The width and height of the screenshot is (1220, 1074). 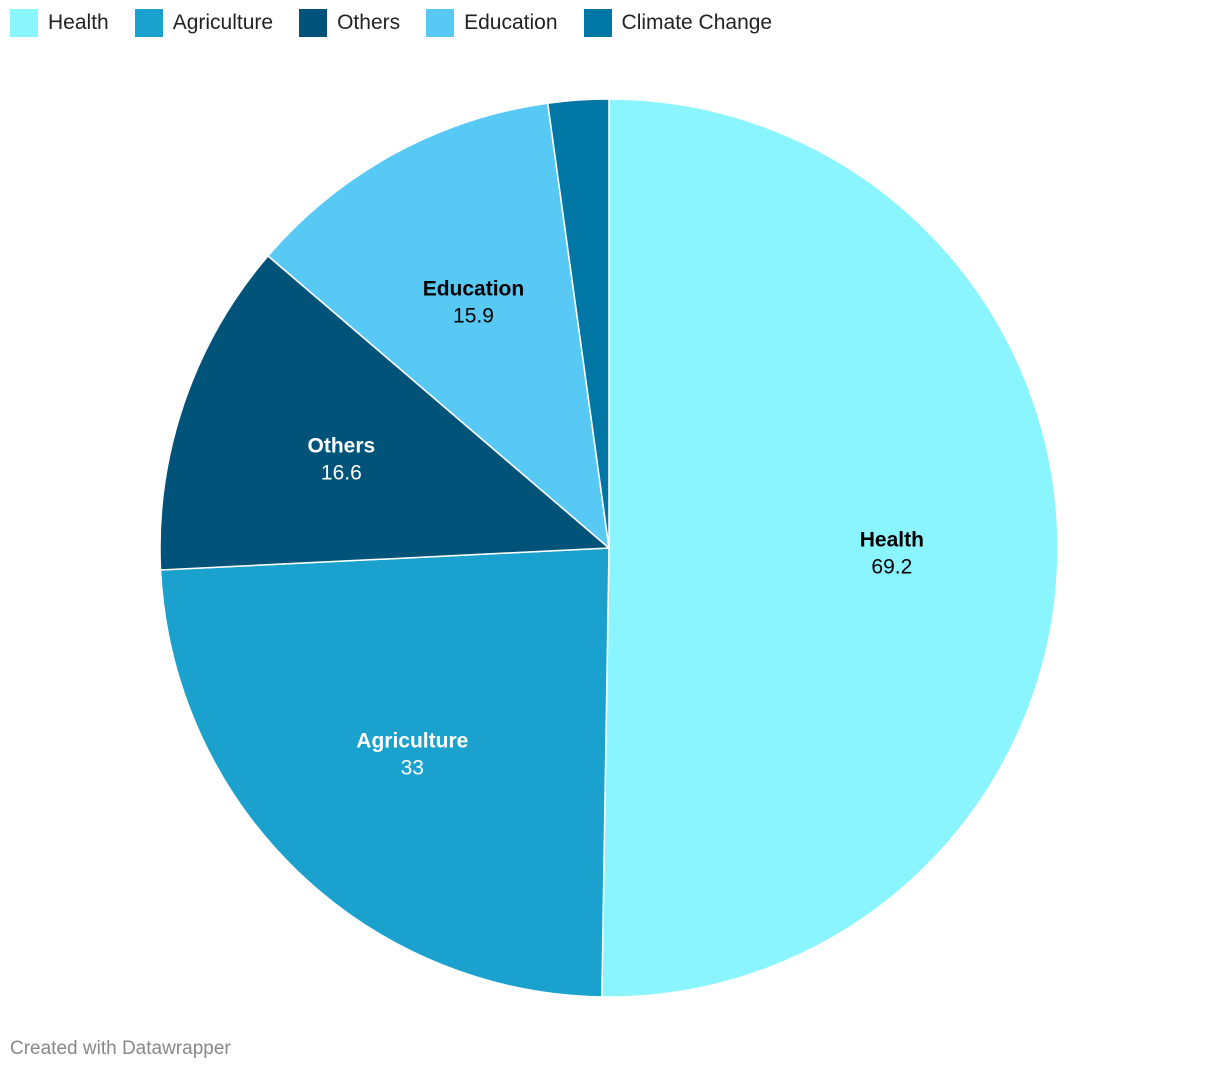 I want to click on legend-item: Education, so click(x=492, y=23).